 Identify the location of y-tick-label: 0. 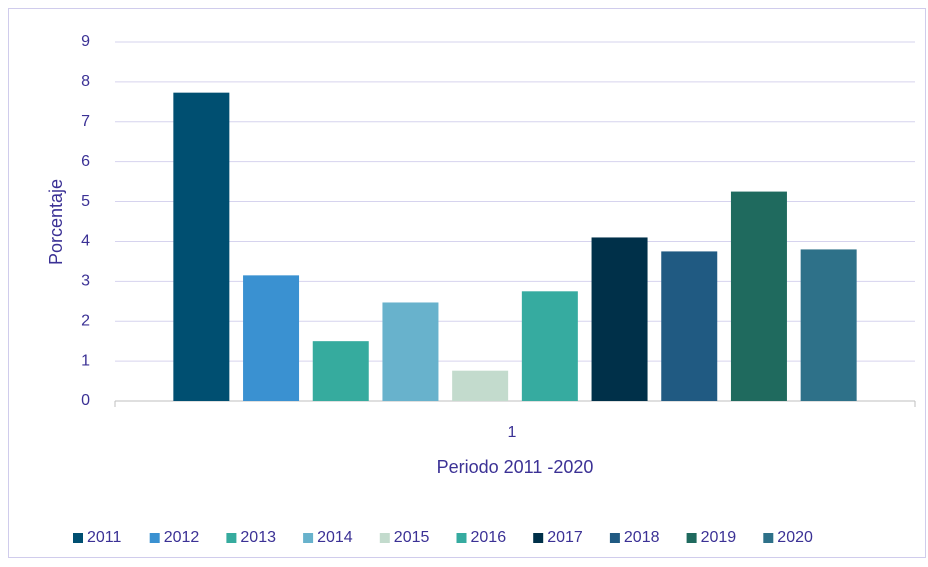
(85, 400).